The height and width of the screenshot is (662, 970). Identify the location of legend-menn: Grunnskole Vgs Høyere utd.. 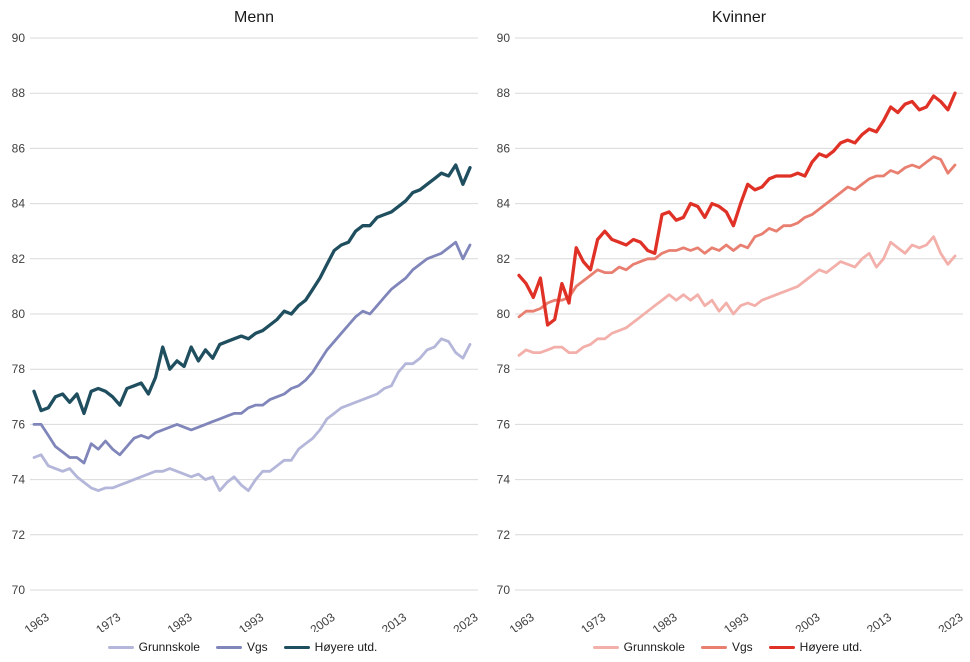
(242, 647).